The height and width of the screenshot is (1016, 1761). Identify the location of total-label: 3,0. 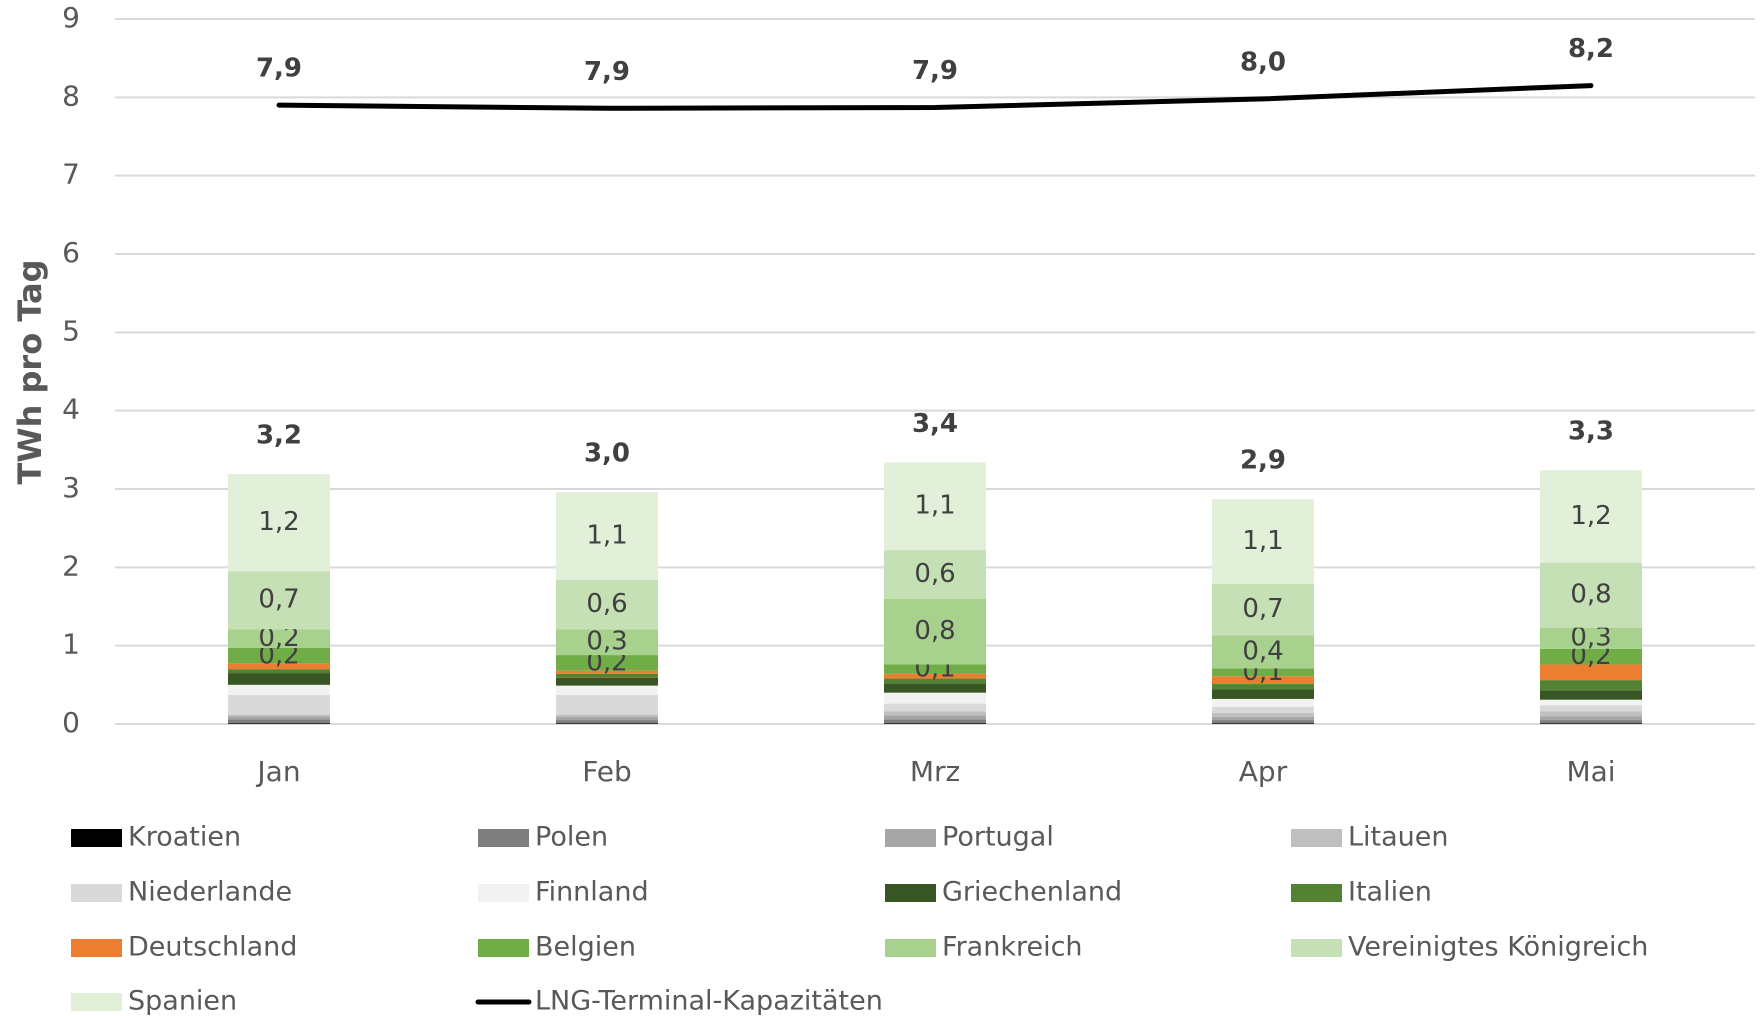
(607, 454).